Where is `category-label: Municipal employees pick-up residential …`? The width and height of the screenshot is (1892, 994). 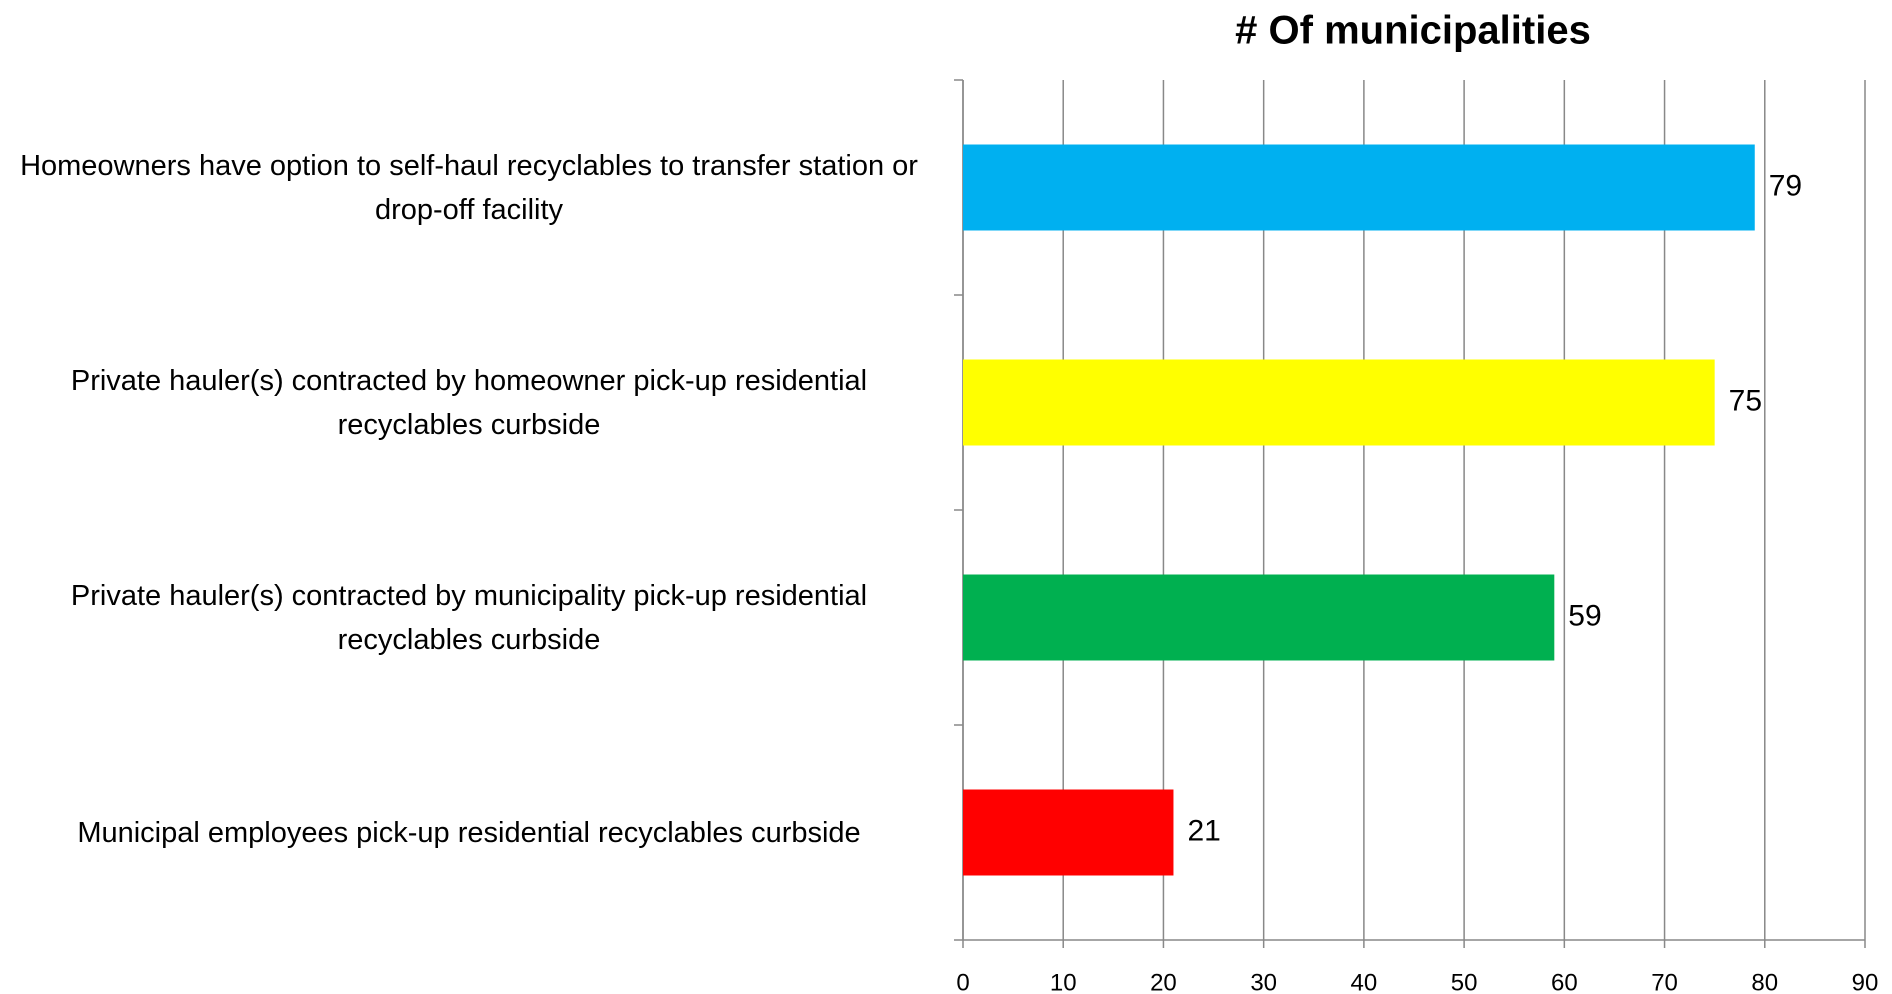 category-label: Municipal employees pick-up residential … is located at coordinates (469, 832).